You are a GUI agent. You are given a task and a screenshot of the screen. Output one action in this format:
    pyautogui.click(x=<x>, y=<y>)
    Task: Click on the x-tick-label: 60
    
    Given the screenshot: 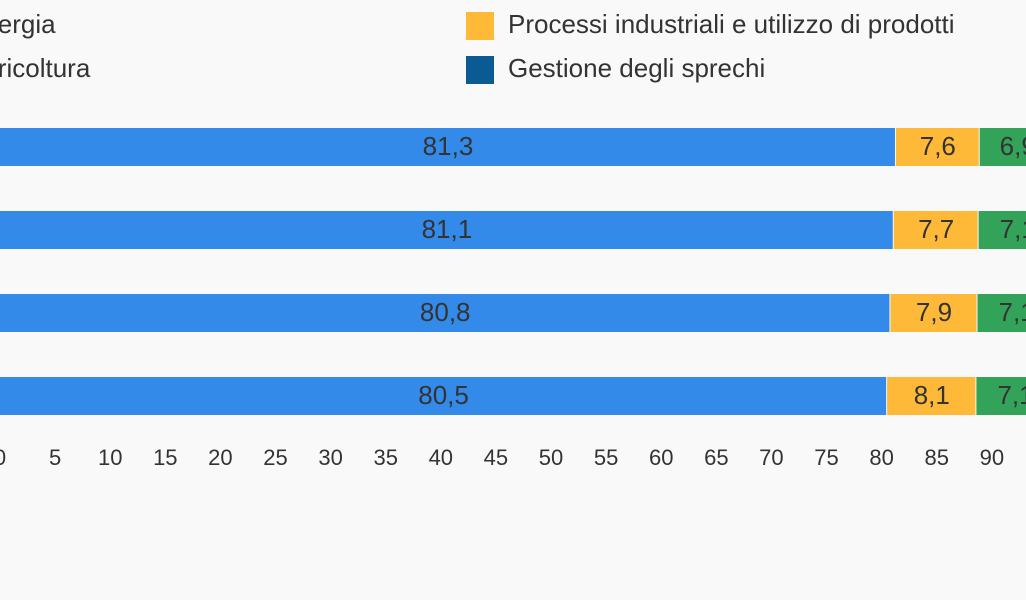 What is the action you would take?
    pyautogui.click(x=661, y=457)
    